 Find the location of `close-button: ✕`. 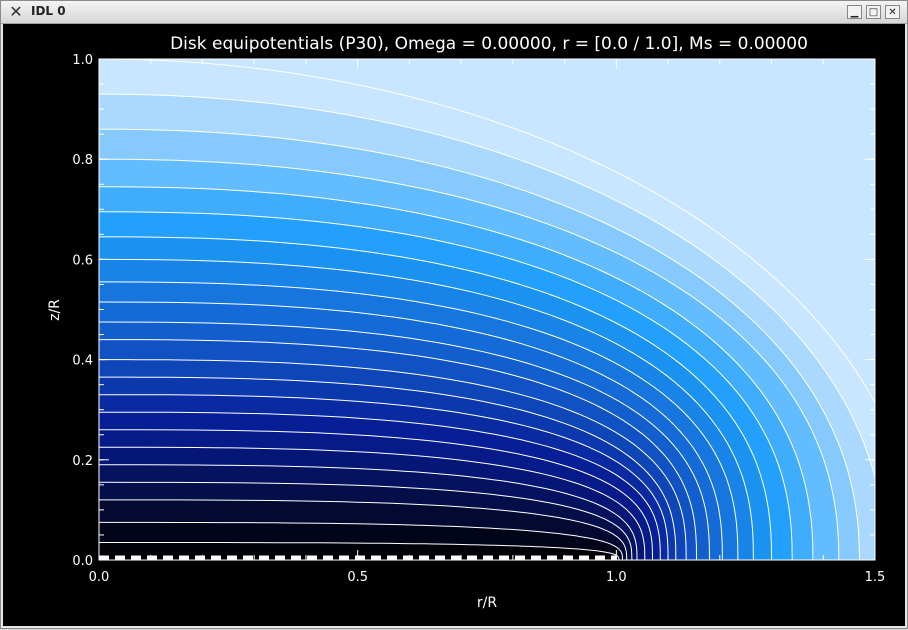

close-button: ✕ is located at coordinates (892, 12).